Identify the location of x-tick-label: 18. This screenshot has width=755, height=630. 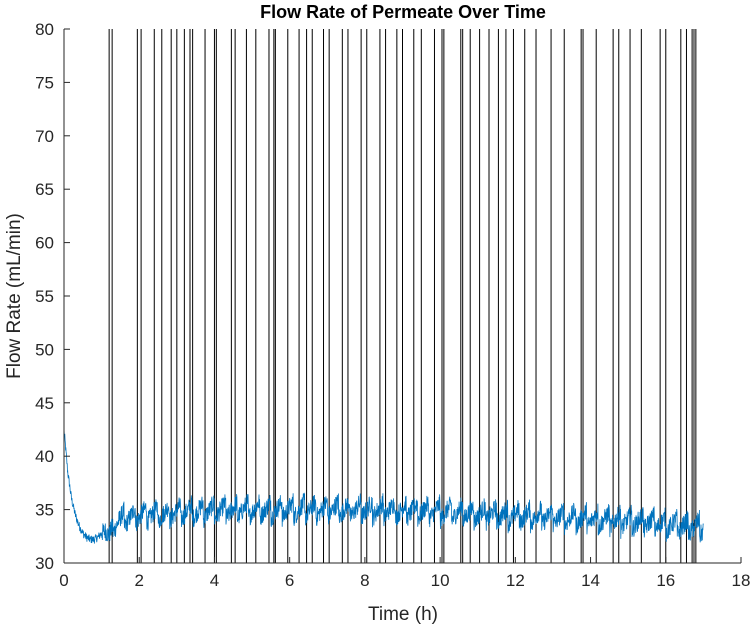
(741, 580).